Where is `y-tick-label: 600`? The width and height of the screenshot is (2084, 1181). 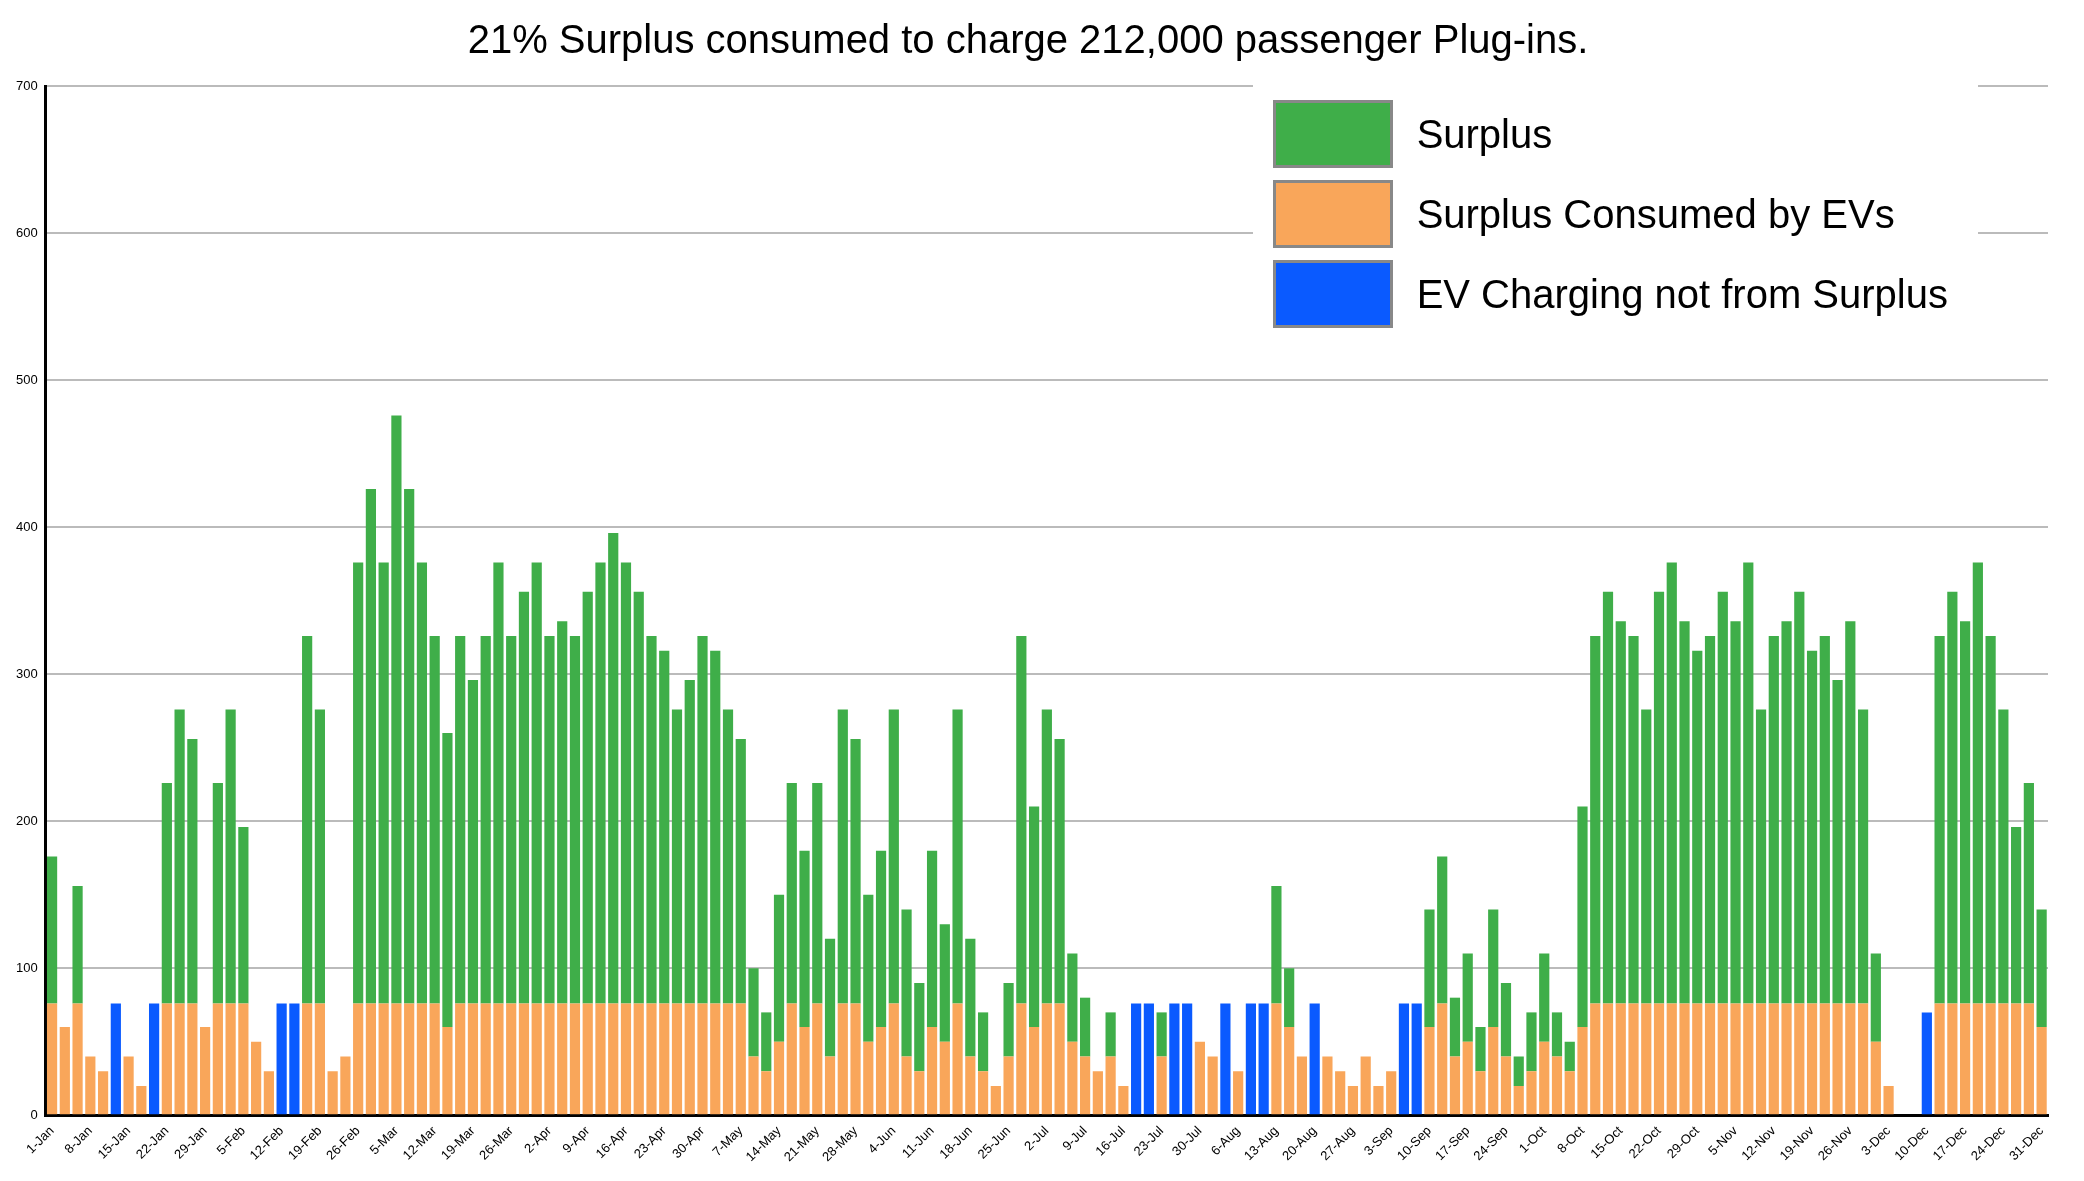 y-tick-label: 600 is located at coordinates (26, 232).